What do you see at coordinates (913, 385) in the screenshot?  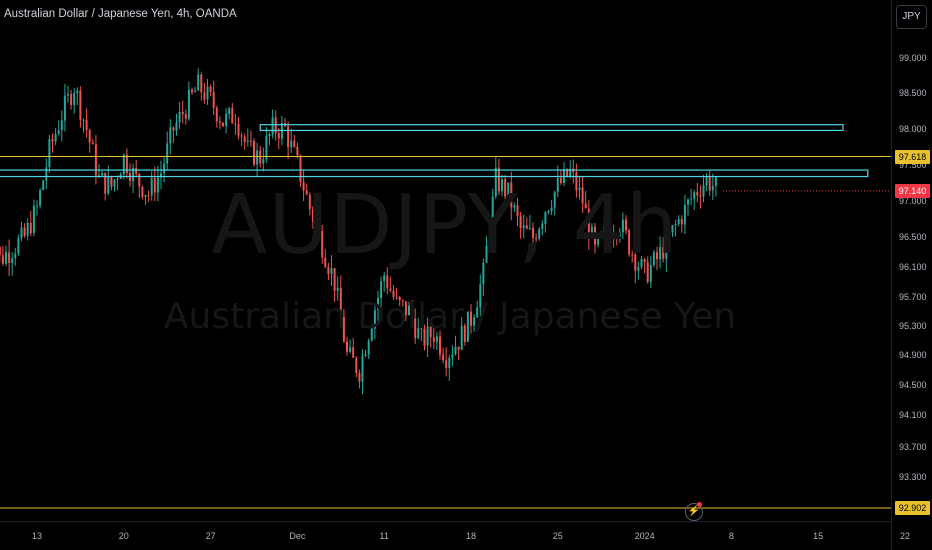 I see `price-tick-label: 94.500` at bounding box center [913, 385].